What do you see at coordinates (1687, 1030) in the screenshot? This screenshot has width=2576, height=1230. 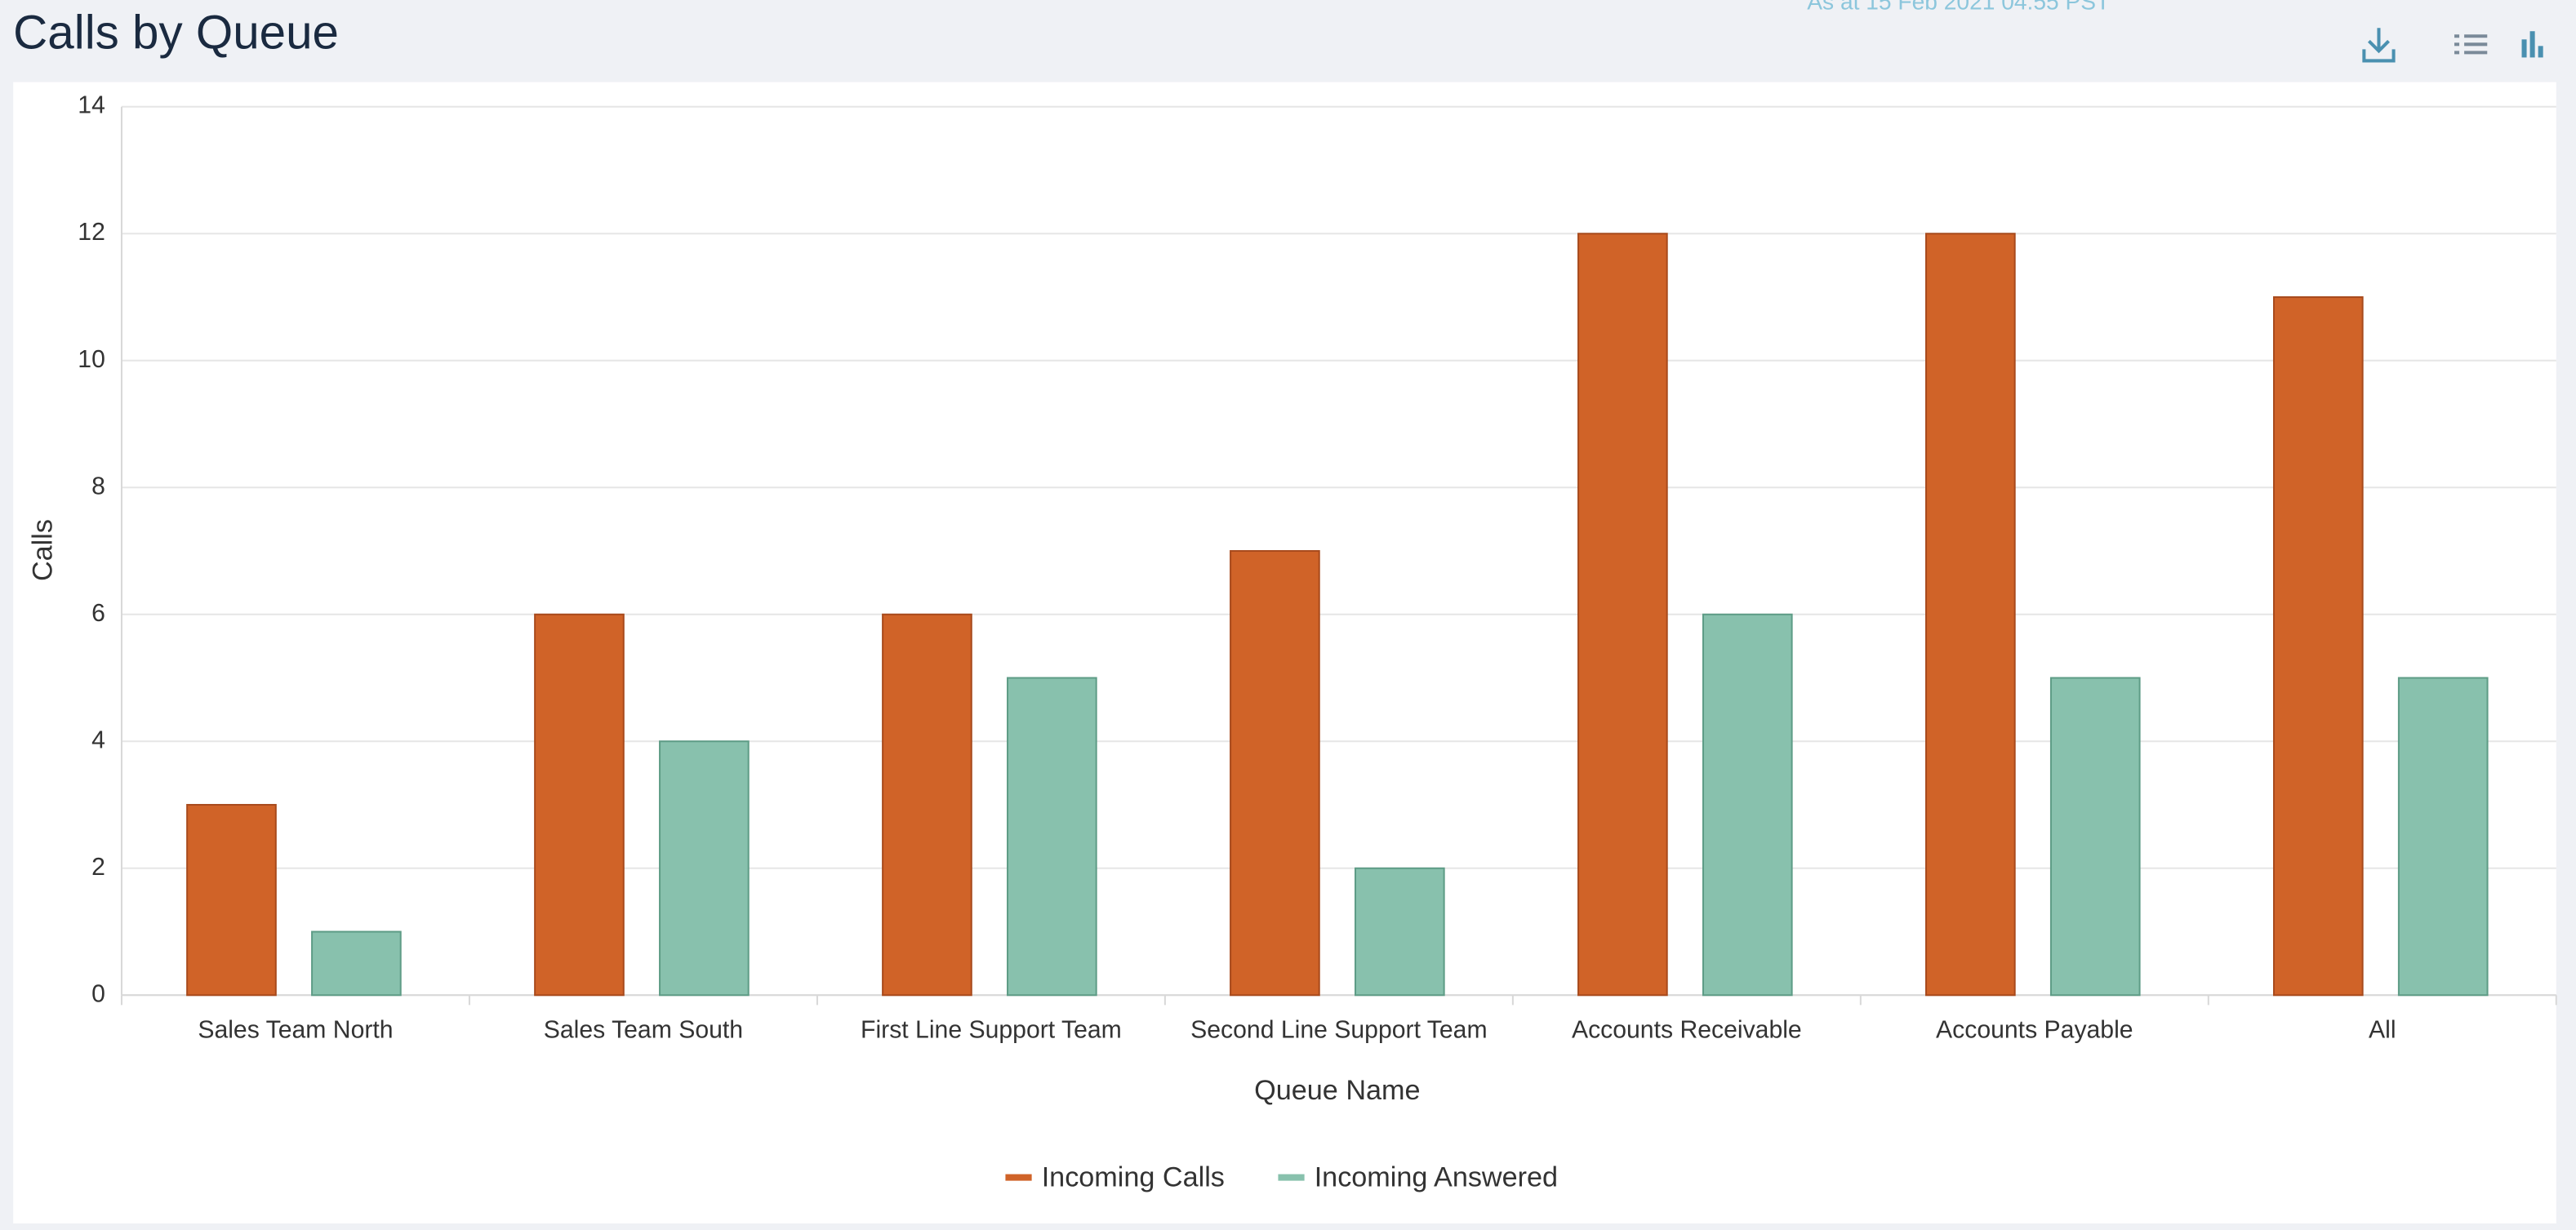 I see `x-tick-label: Accounts Receivable` at bounding box center [1687, 1030].